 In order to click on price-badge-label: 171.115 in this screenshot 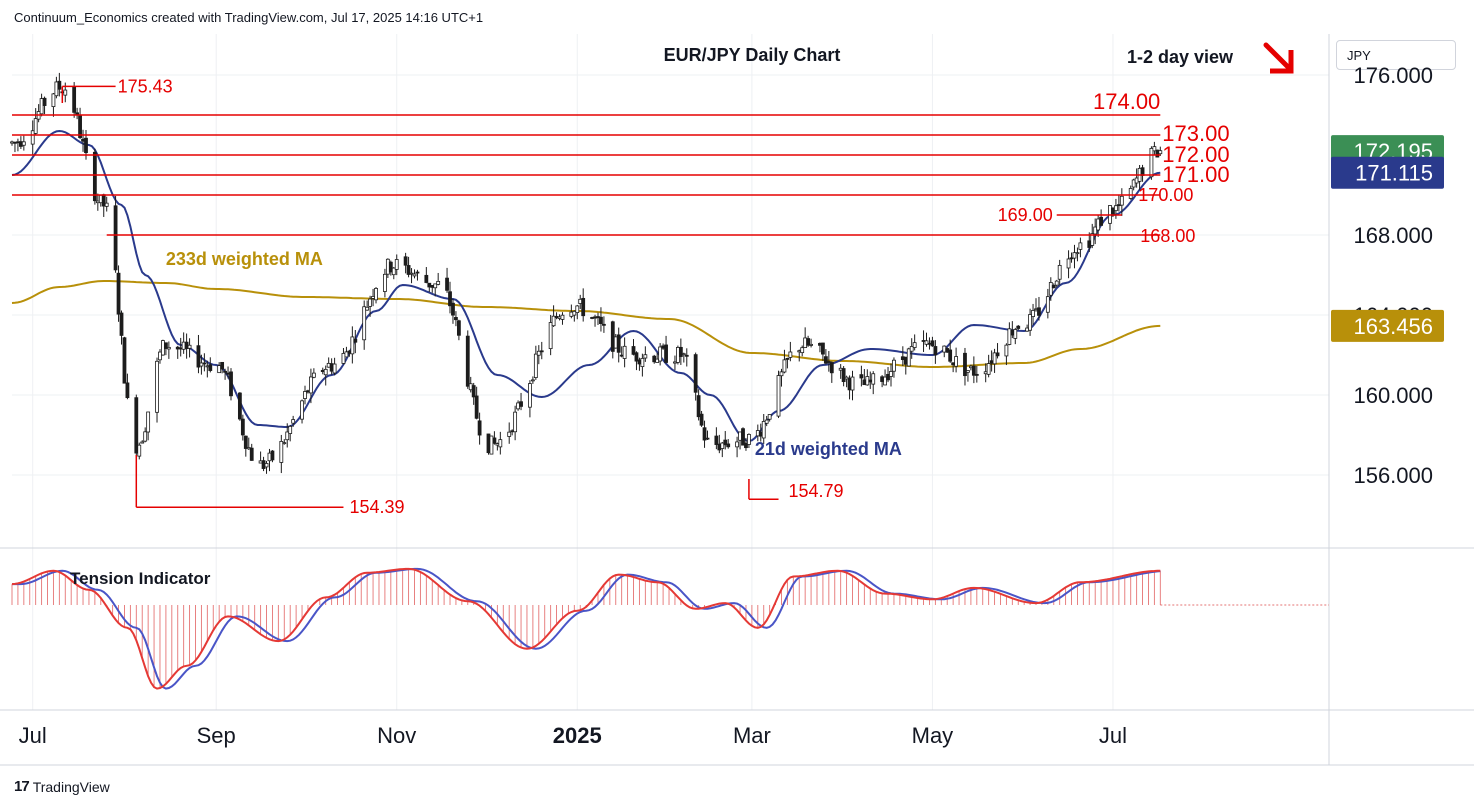, I will do `click(1394, 173)`.